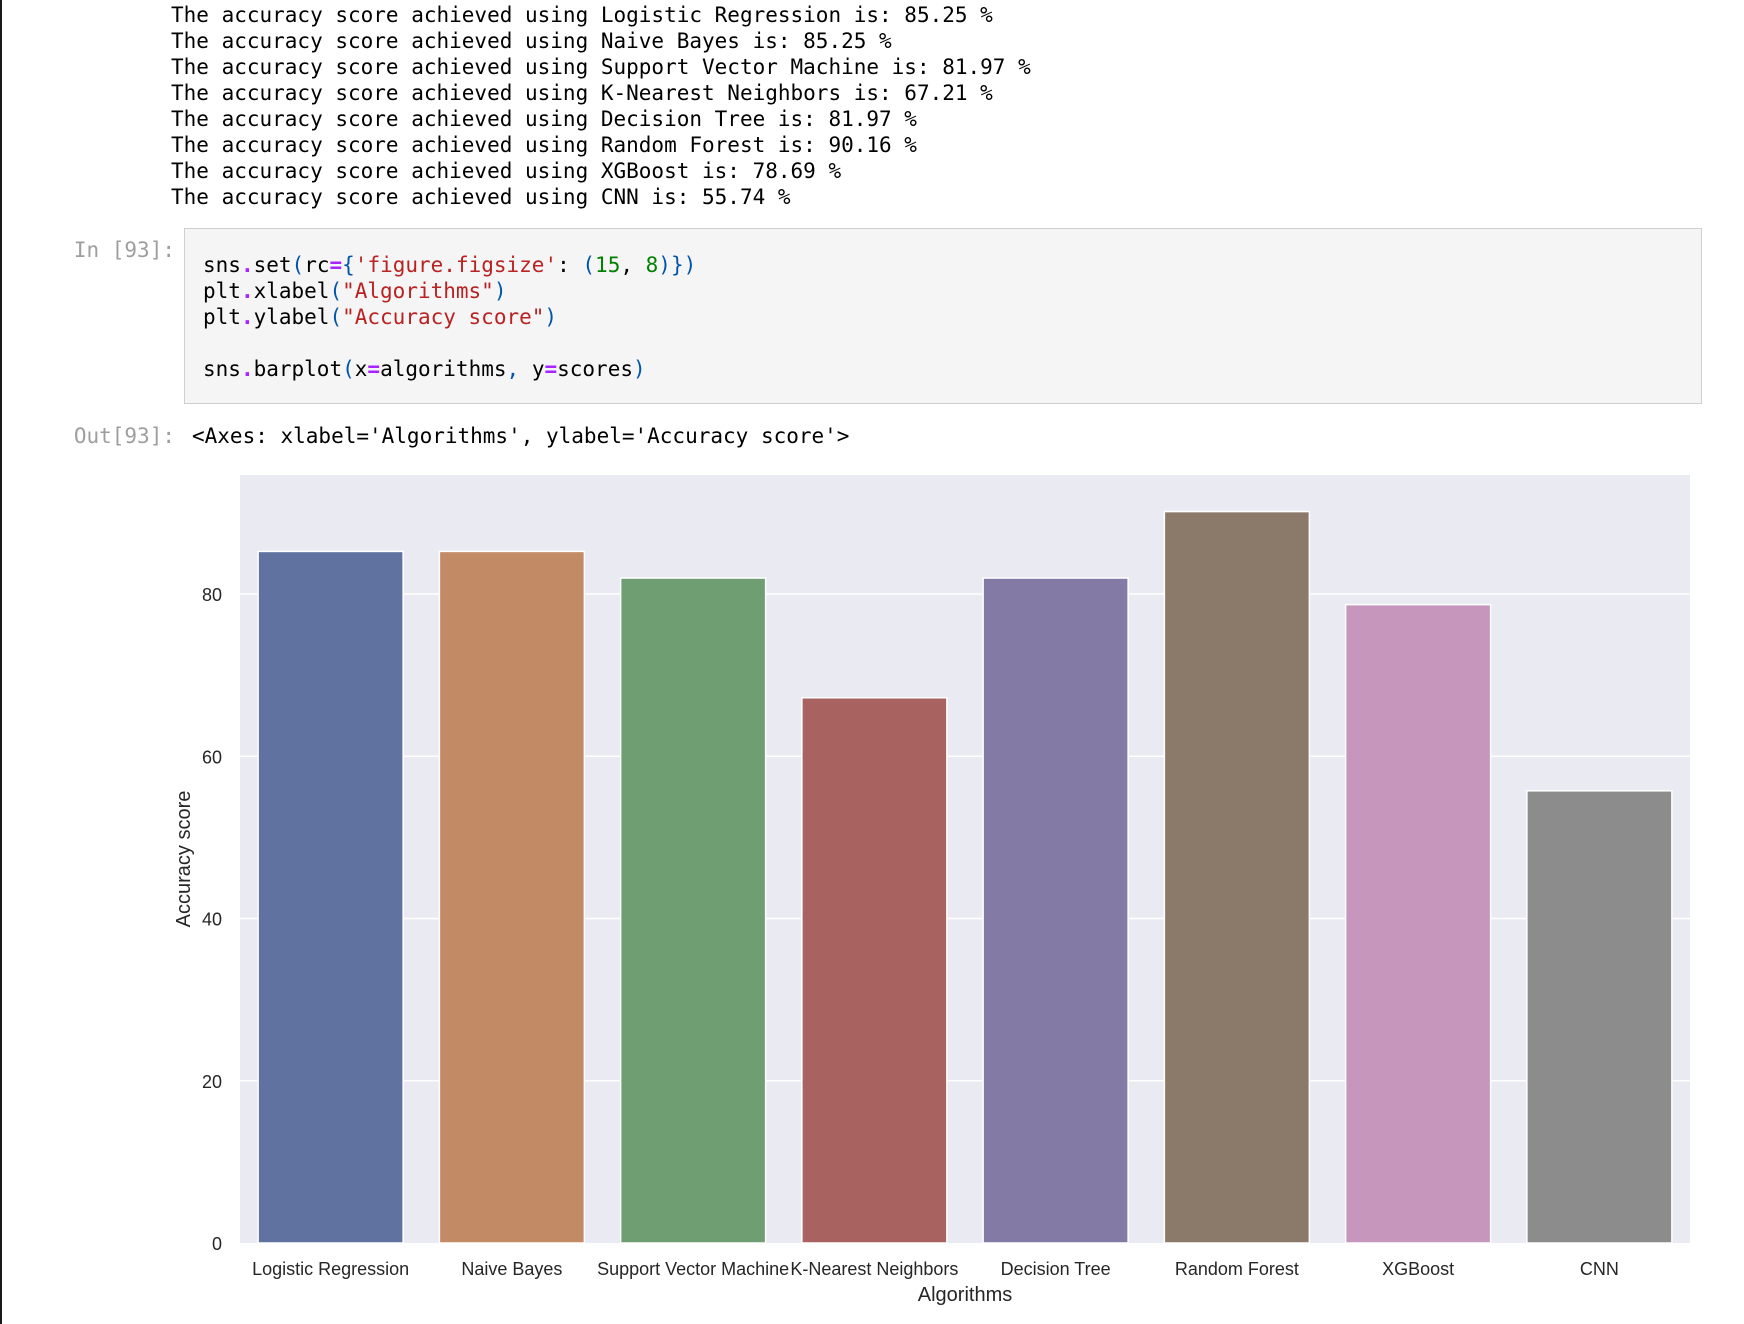 This screenshot has width=1744, height=1324. Describe the element at coordinates (355, 291) in the screenshot. I see `code-line: plt.xlabel("Algorithms")` at that location.